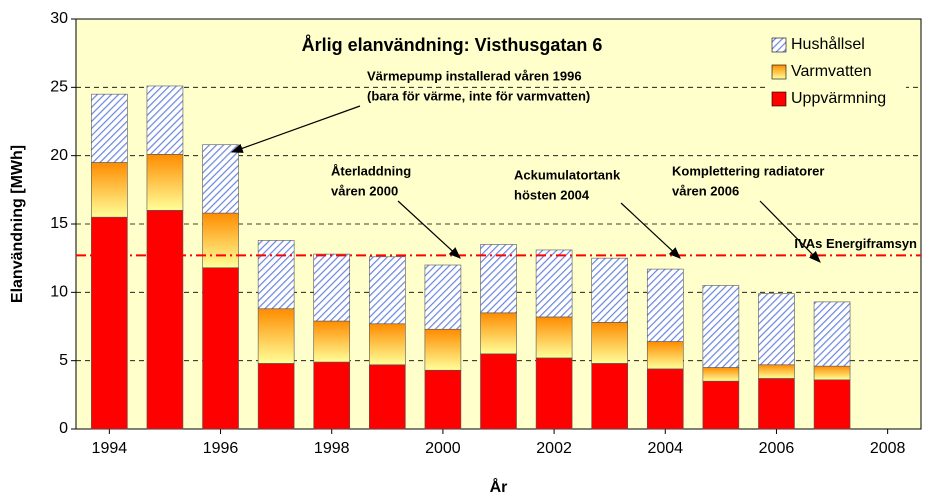 The height and width of the screenshot is (499, 926). Describe the element at coordinates (221, 448) in the screenshot. I see `x-tick-label: 1996` at that location.